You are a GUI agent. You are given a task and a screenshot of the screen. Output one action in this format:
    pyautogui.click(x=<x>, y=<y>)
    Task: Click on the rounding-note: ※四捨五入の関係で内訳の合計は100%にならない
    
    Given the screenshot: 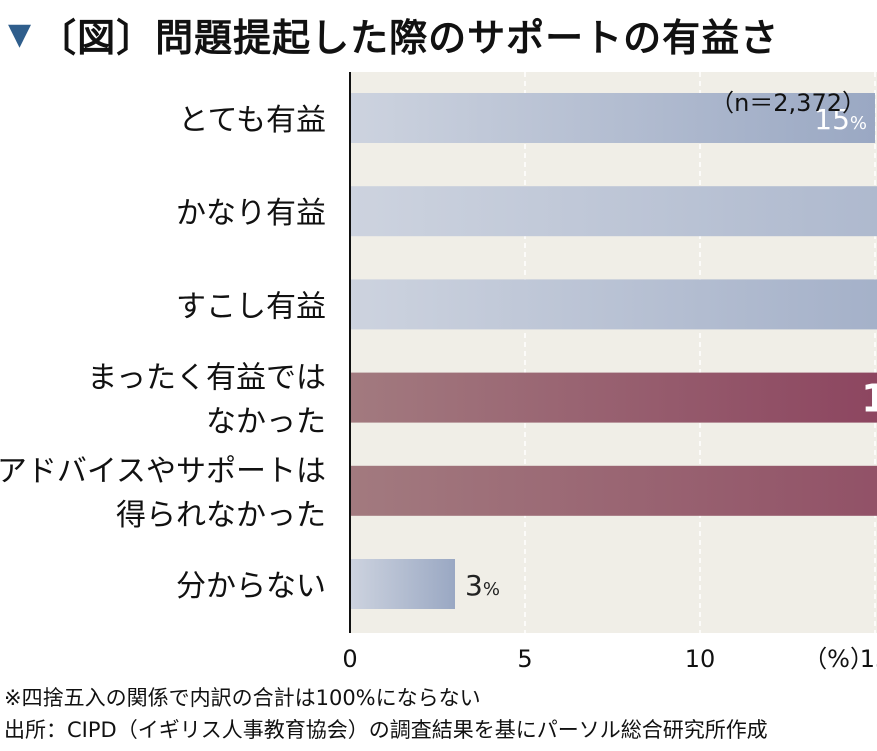 What is the action you would take?
    pyautogui.click(x=242, y=698)
    